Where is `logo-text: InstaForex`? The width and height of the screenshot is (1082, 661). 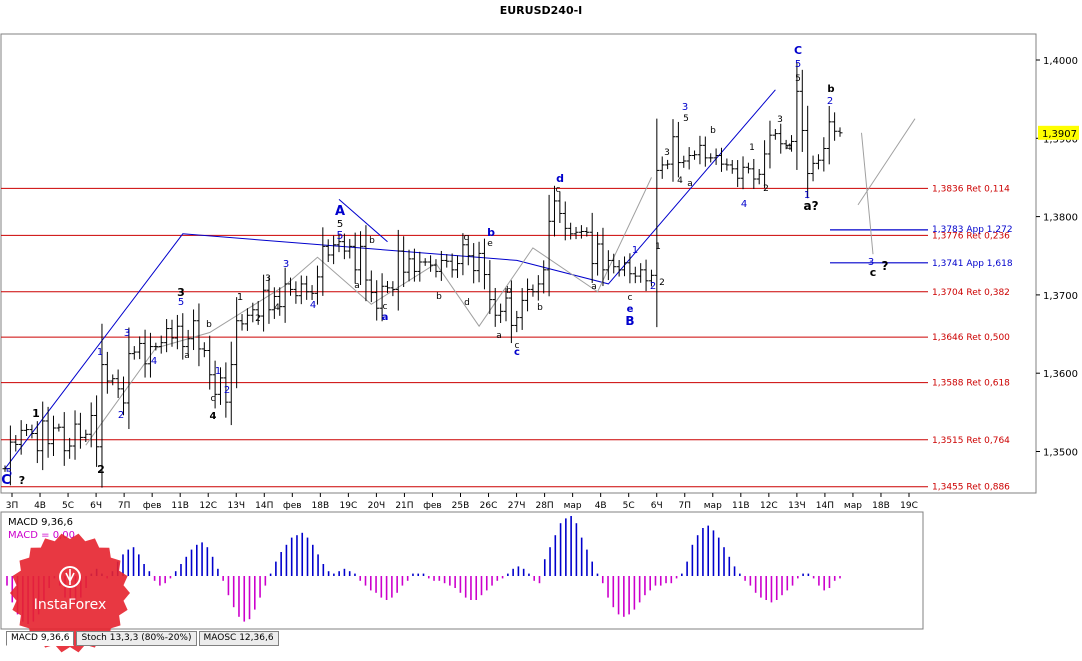
logo-text: InstaForex is located at coordinates (70, 605).